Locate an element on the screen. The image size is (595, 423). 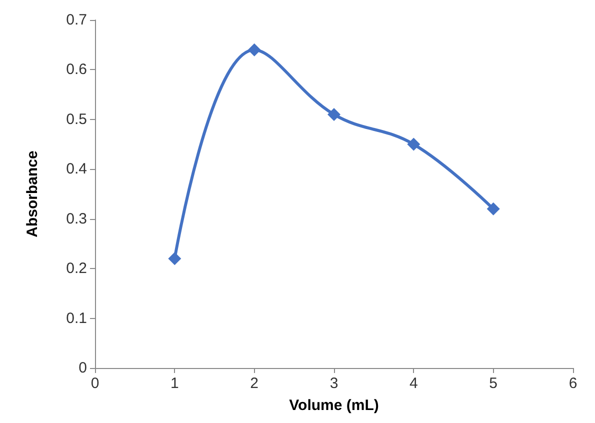
y-tick-label: 0 is located at coordinates (82, 368).